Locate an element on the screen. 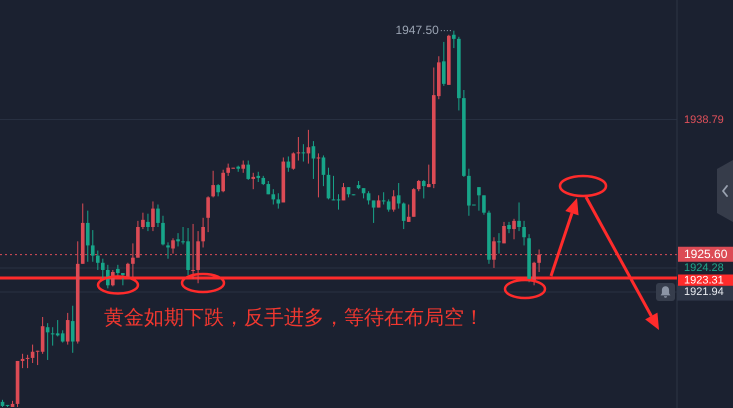  annotation: 黄金如期下跌，反手进多，等待在布局空！ is located at coordinates (294, 317).